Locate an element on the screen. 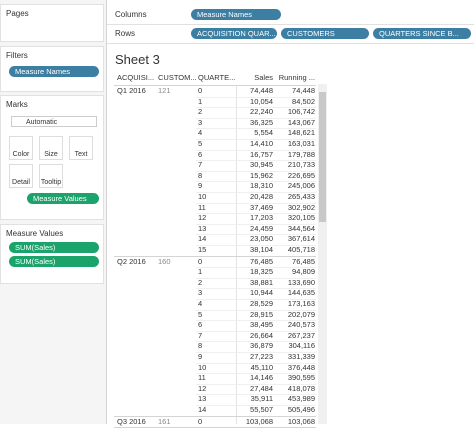  running-sales: 76,485 is located at coordinates (303, 261).